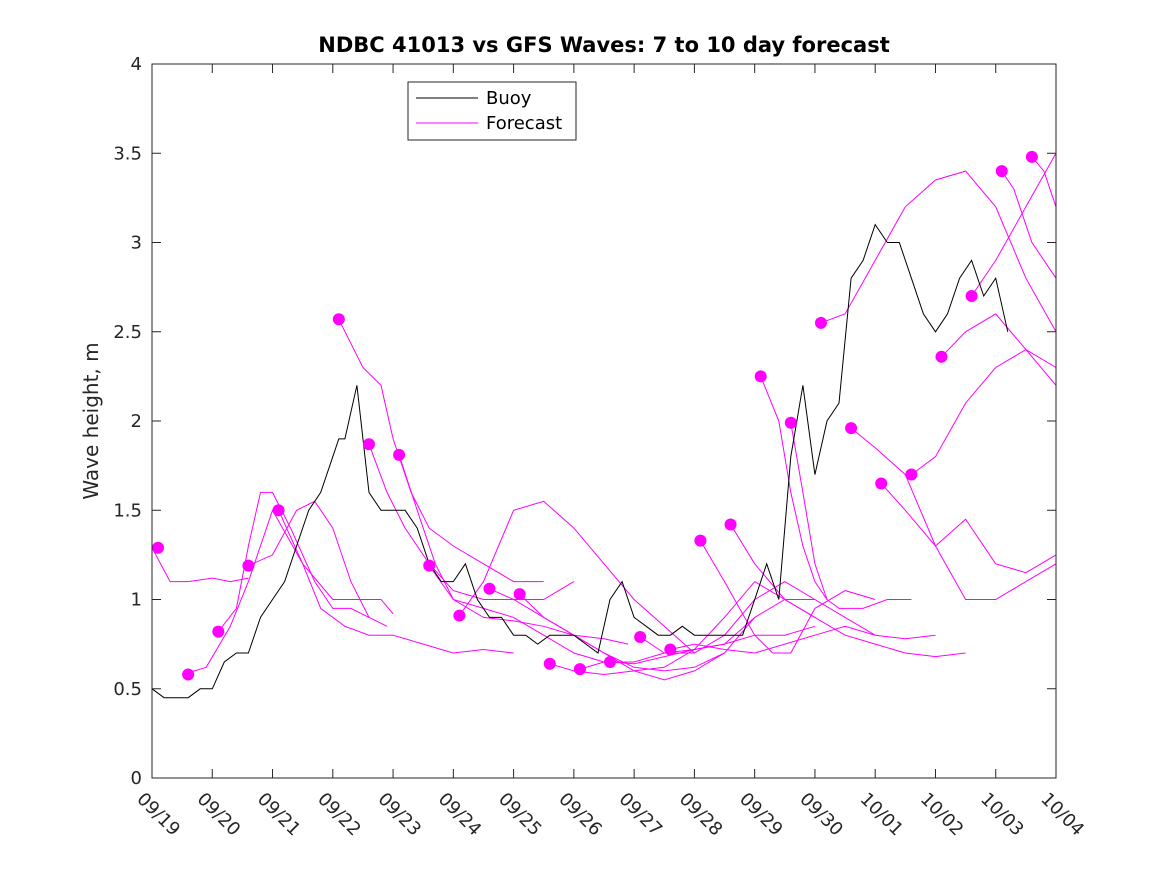 This screenshot has height=875, width=1167. What do you see at coordinates (127, 510) in the screenshot?
I see `y-tick-label: 1.5` at bounding box center [127, 510].